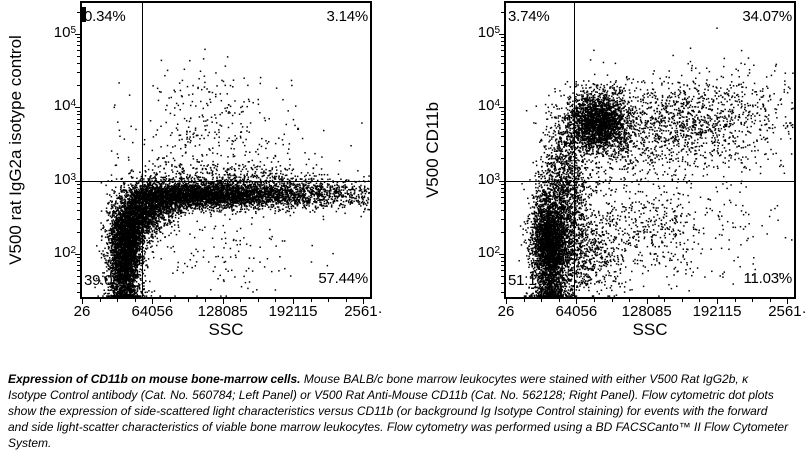  I want to click on axis-corner-mark, so click(83, 14).